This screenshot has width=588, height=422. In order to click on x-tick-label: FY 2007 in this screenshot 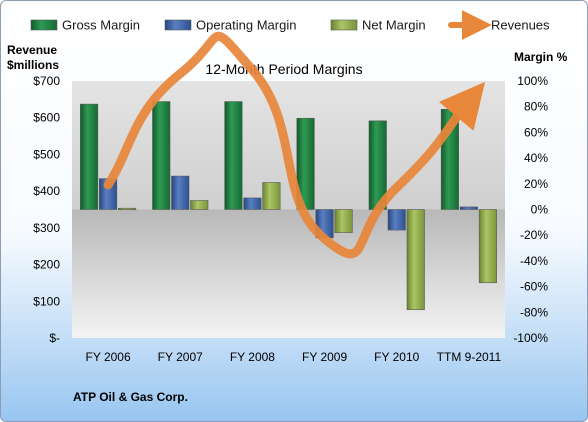, I will do `click(180, 357)`.